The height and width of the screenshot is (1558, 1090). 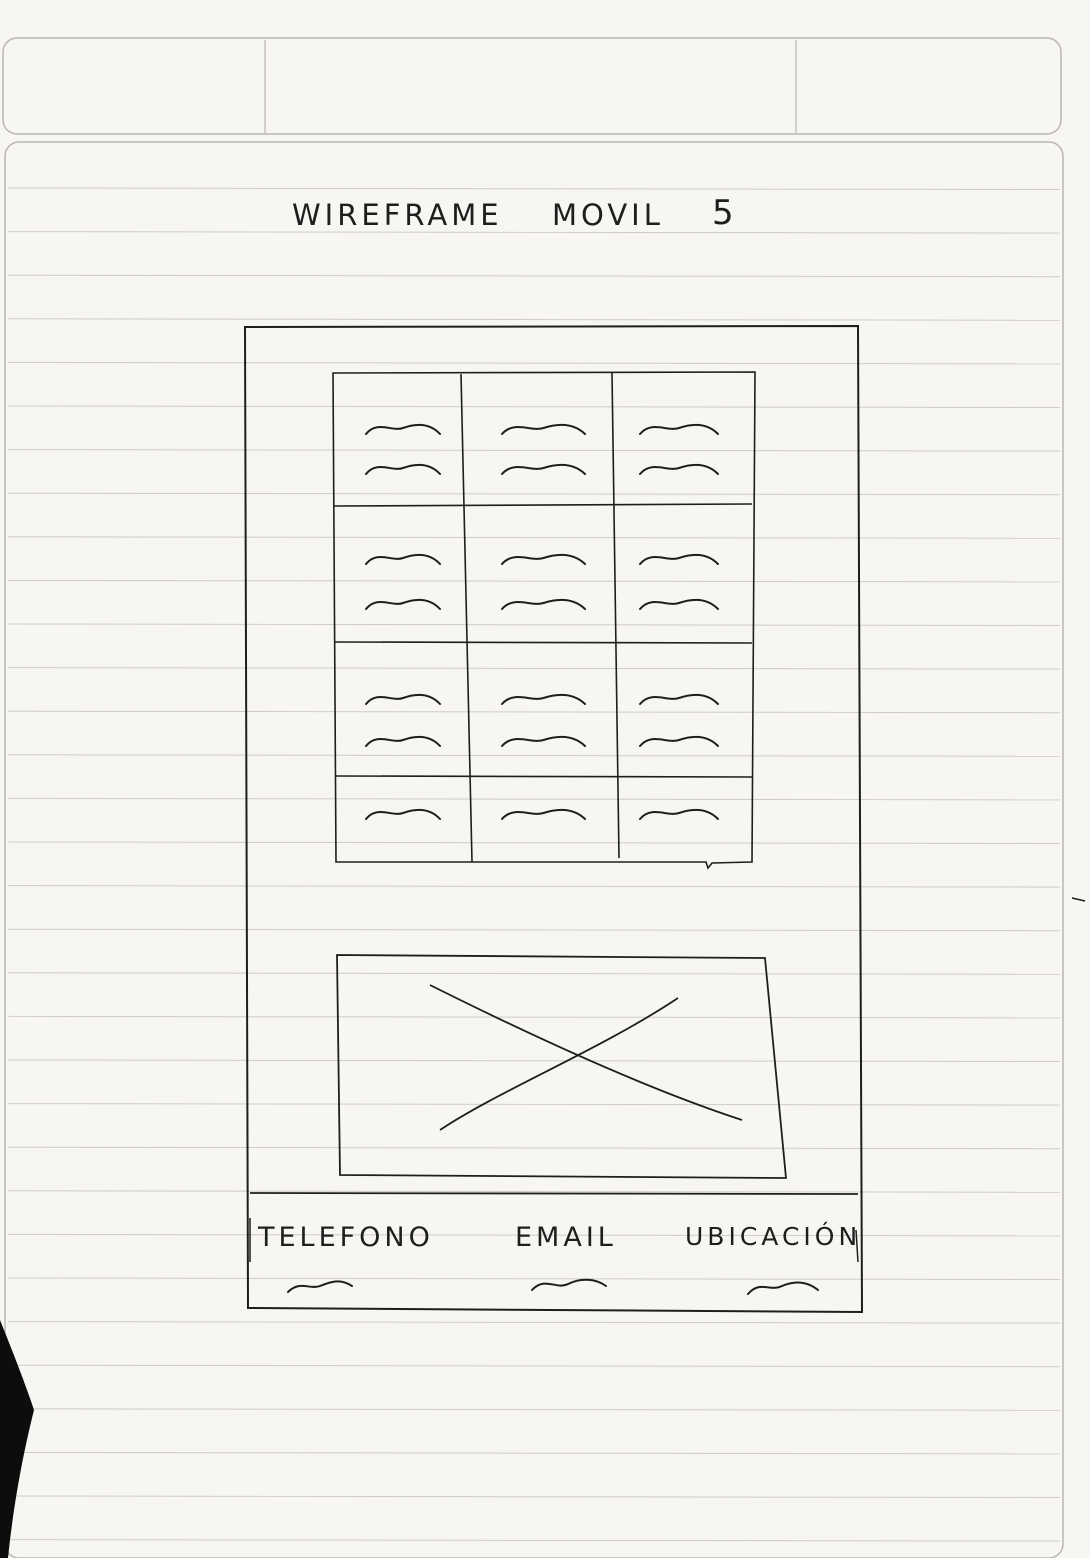 What do you see at coordinates (559, 1064) in the screenshot?
I see `image-placeholder-x-icon-stroke` at bounding box center [559, 1064].